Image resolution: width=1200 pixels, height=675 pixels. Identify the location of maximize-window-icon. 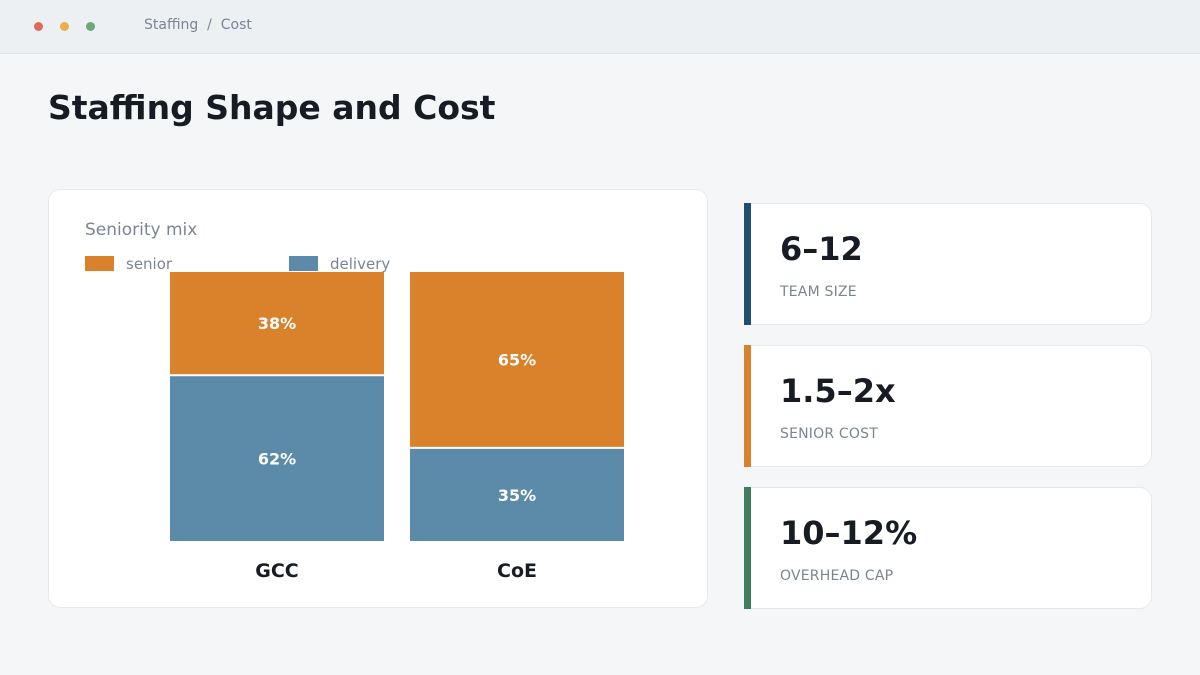
(90, 26).